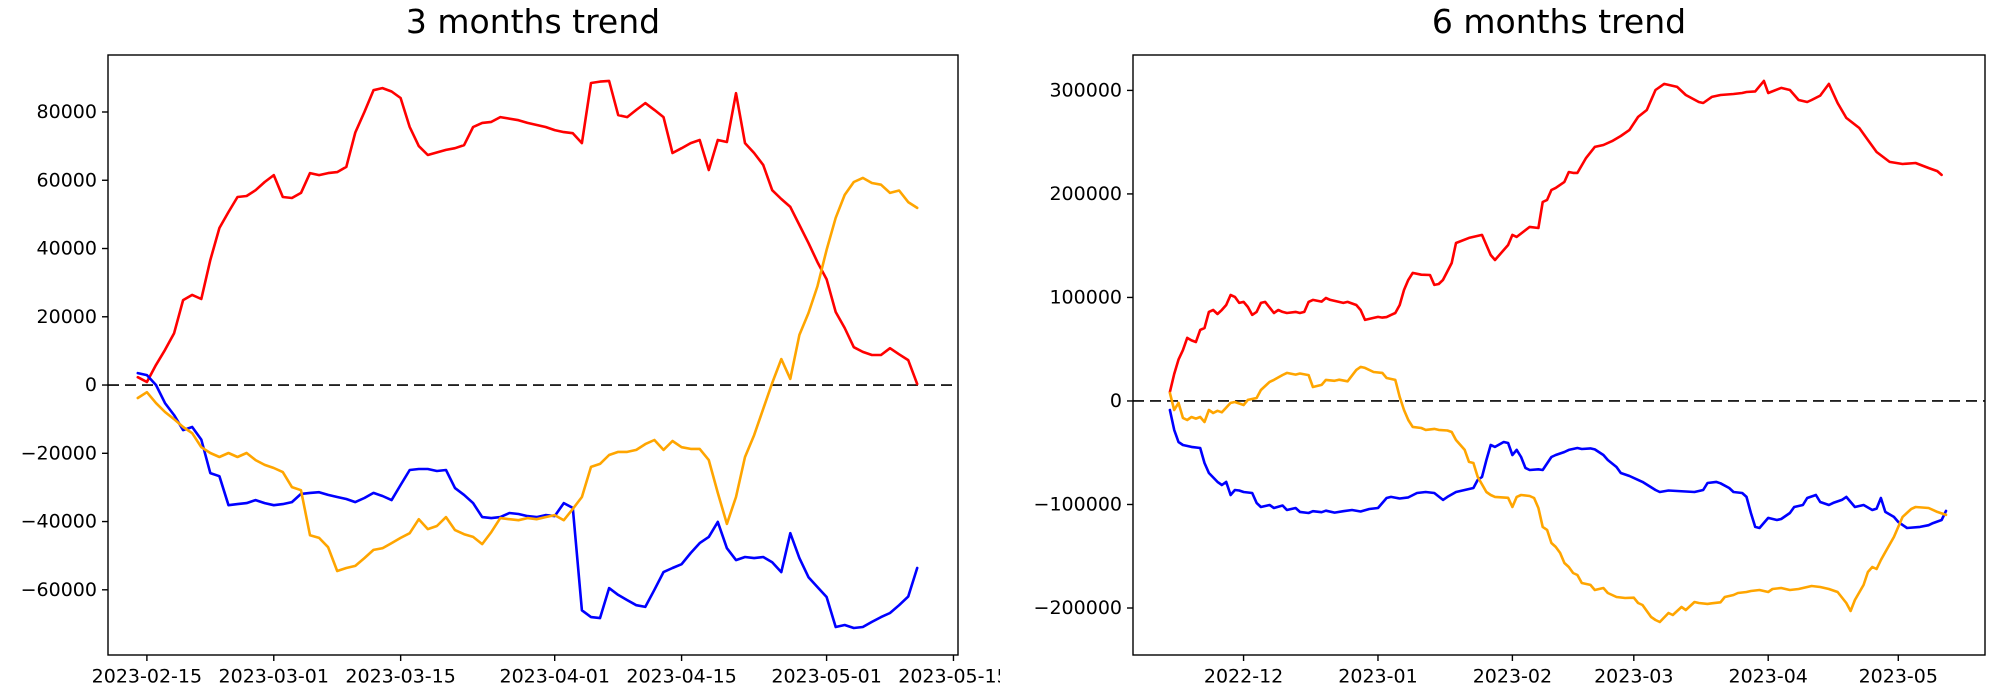 This screenshot has height=700, width=2000. I want to click on x-tick-label: 2022-12, so click(1243, 677).